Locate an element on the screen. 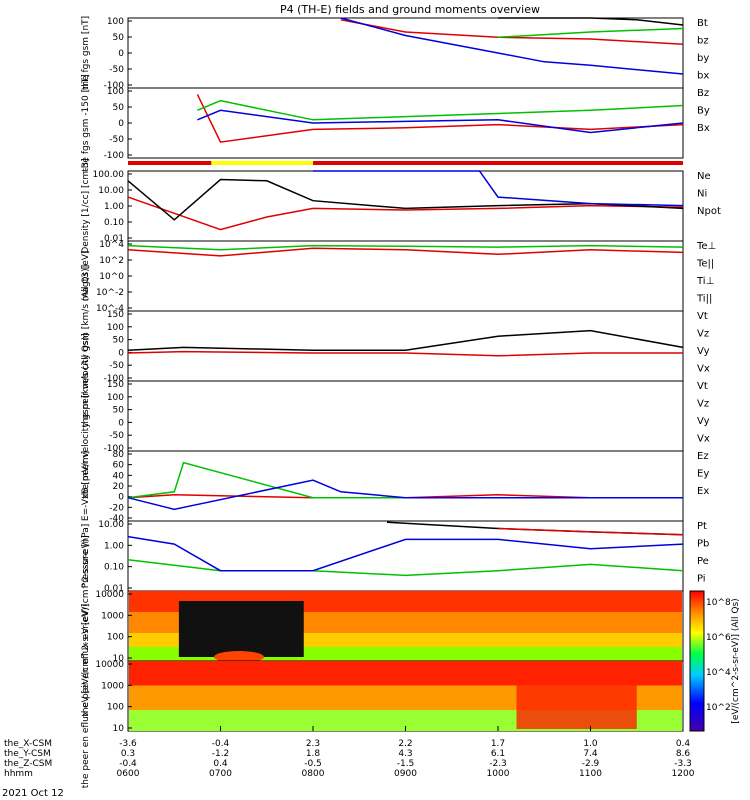 Image resolution: width=750 pixels, height=800 pixels. panel-fgs_gsm_150: 100 50 0 -50 -100 the fgs gsm -150 [nT] Bz By Bx is located at coordinates (395, 123).